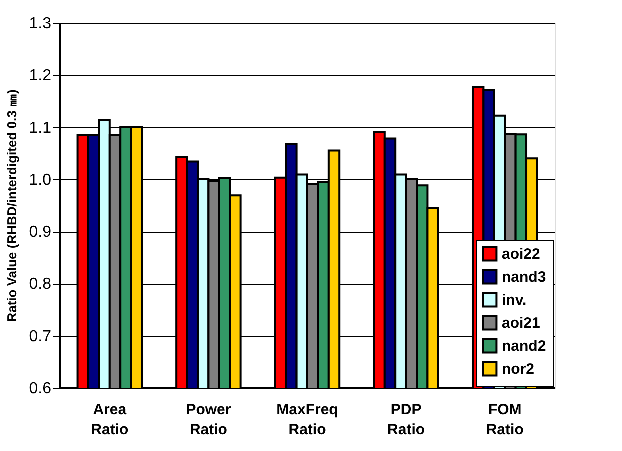 The height and width of the screenshot is (451, 622). What do you see at coordinates (40, 337) in the screenshot?
I see `y-tick-label: 0.7` at bounding box center [40, 337].